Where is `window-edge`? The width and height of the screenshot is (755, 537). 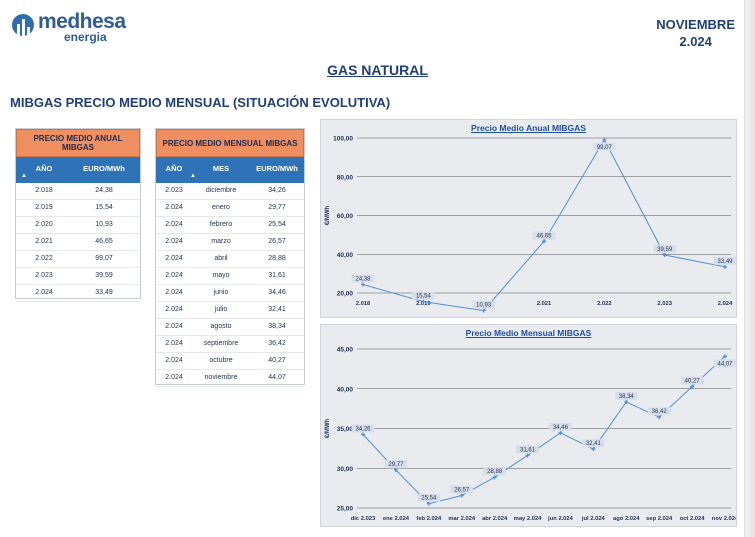
window-edge is located at coordinates (749, 268).